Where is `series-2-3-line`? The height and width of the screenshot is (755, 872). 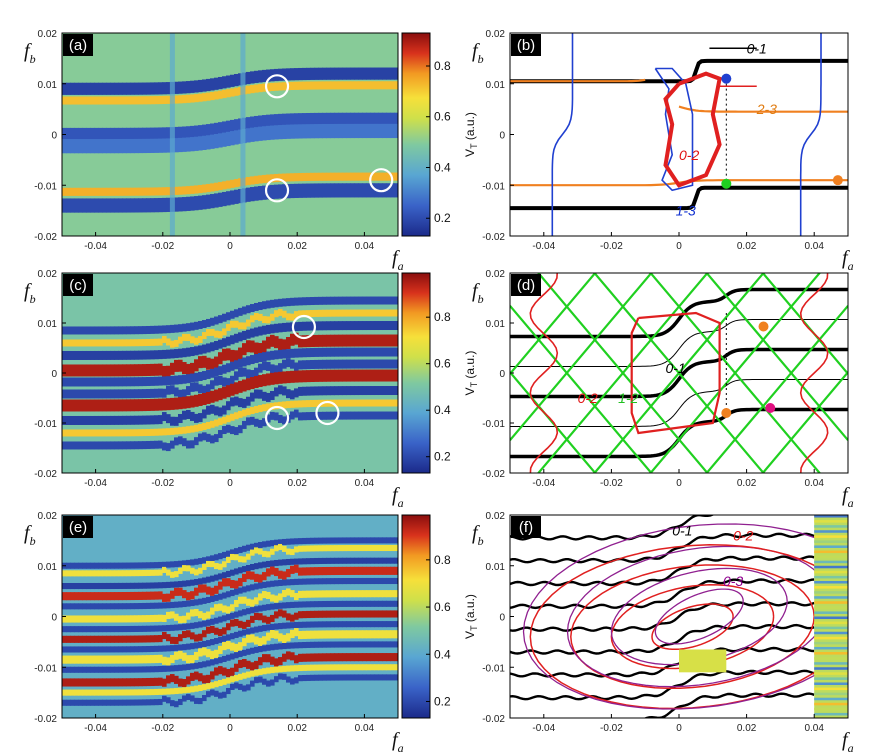
series-2-3-line is located at coordinates (578, 80).